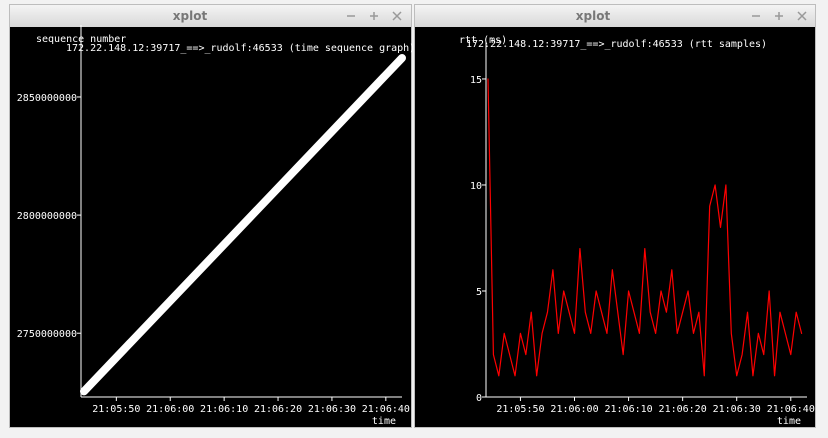  What do you see at coordinates (483, 40) in the screenshot?
I see `y-axis-label: rtt (ms)` at bounding box center [483, 40].